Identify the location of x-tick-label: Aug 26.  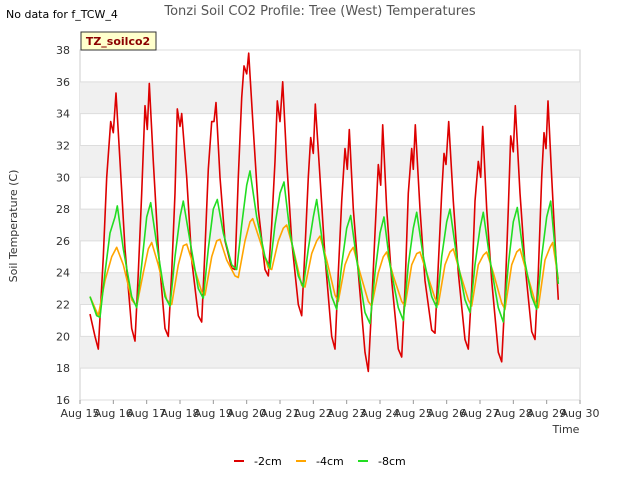
(446, 413).